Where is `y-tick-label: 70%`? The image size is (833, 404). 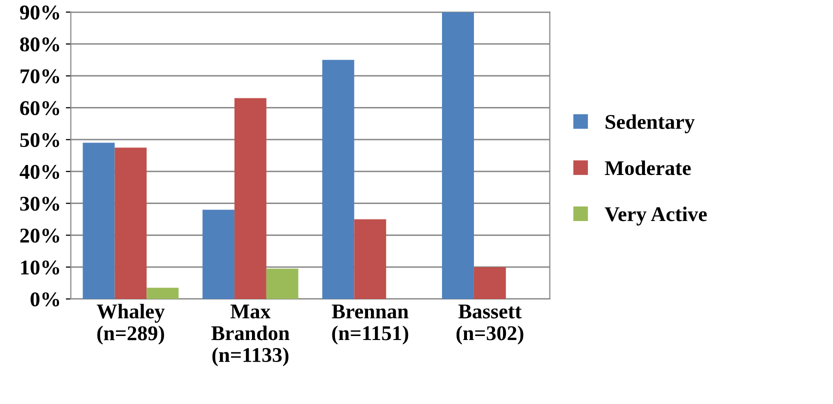
y-tick-label: 70% is located at coordinates (40, 76).